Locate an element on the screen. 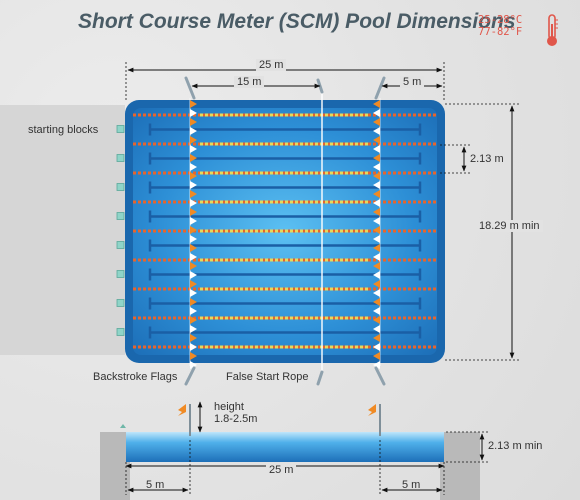 The height and width of the screenshot is (500, 580). shadow-left is located at coordinates (62, 230).